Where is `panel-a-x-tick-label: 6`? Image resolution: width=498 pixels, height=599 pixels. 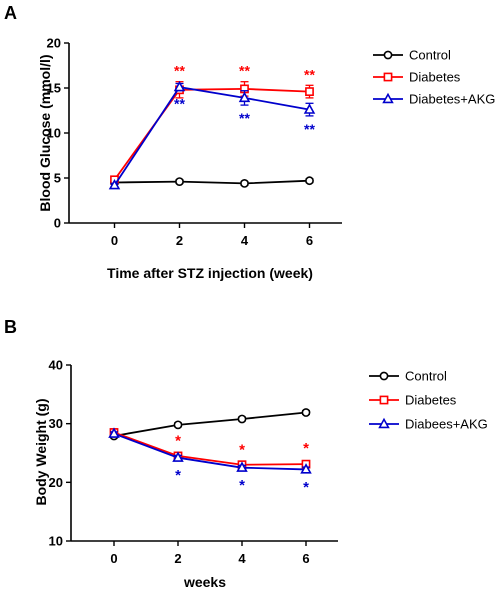 panel-a-x-tick-label: 6 is located at coordinates (309, 240).